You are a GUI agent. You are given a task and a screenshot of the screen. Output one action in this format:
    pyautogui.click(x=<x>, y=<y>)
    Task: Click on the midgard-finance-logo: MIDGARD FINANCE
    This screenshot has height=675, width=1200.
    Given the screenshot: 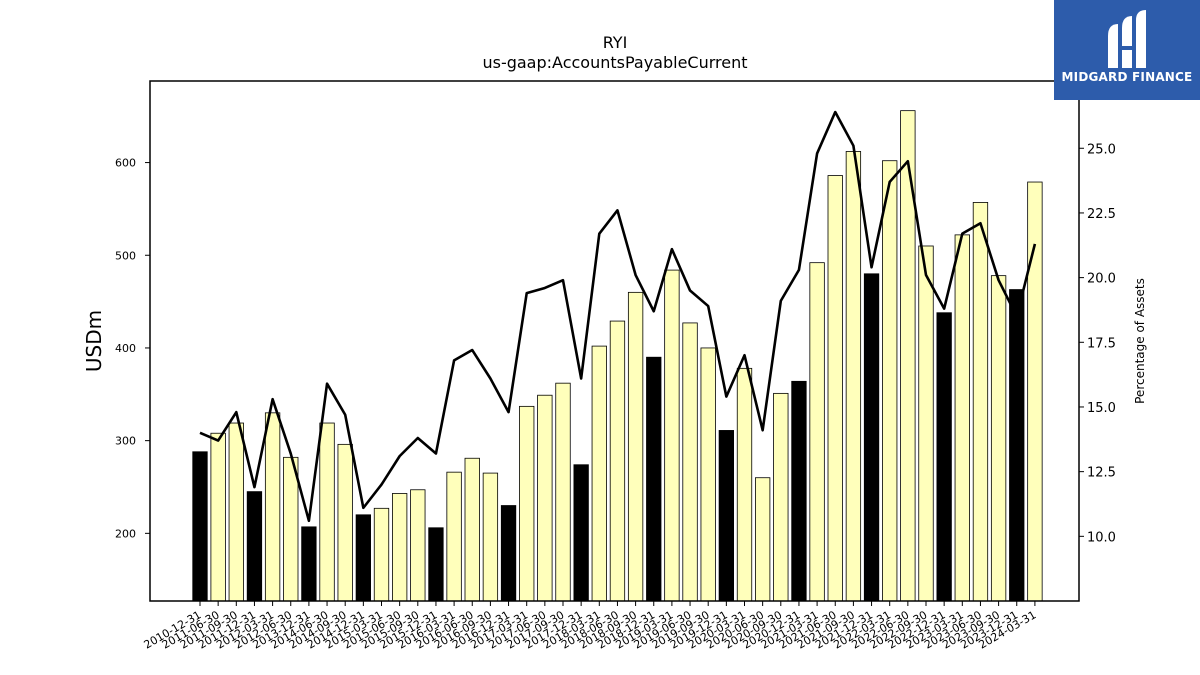 What is the action you would take?
    pyautogui.click(x=1127, y=50)
    